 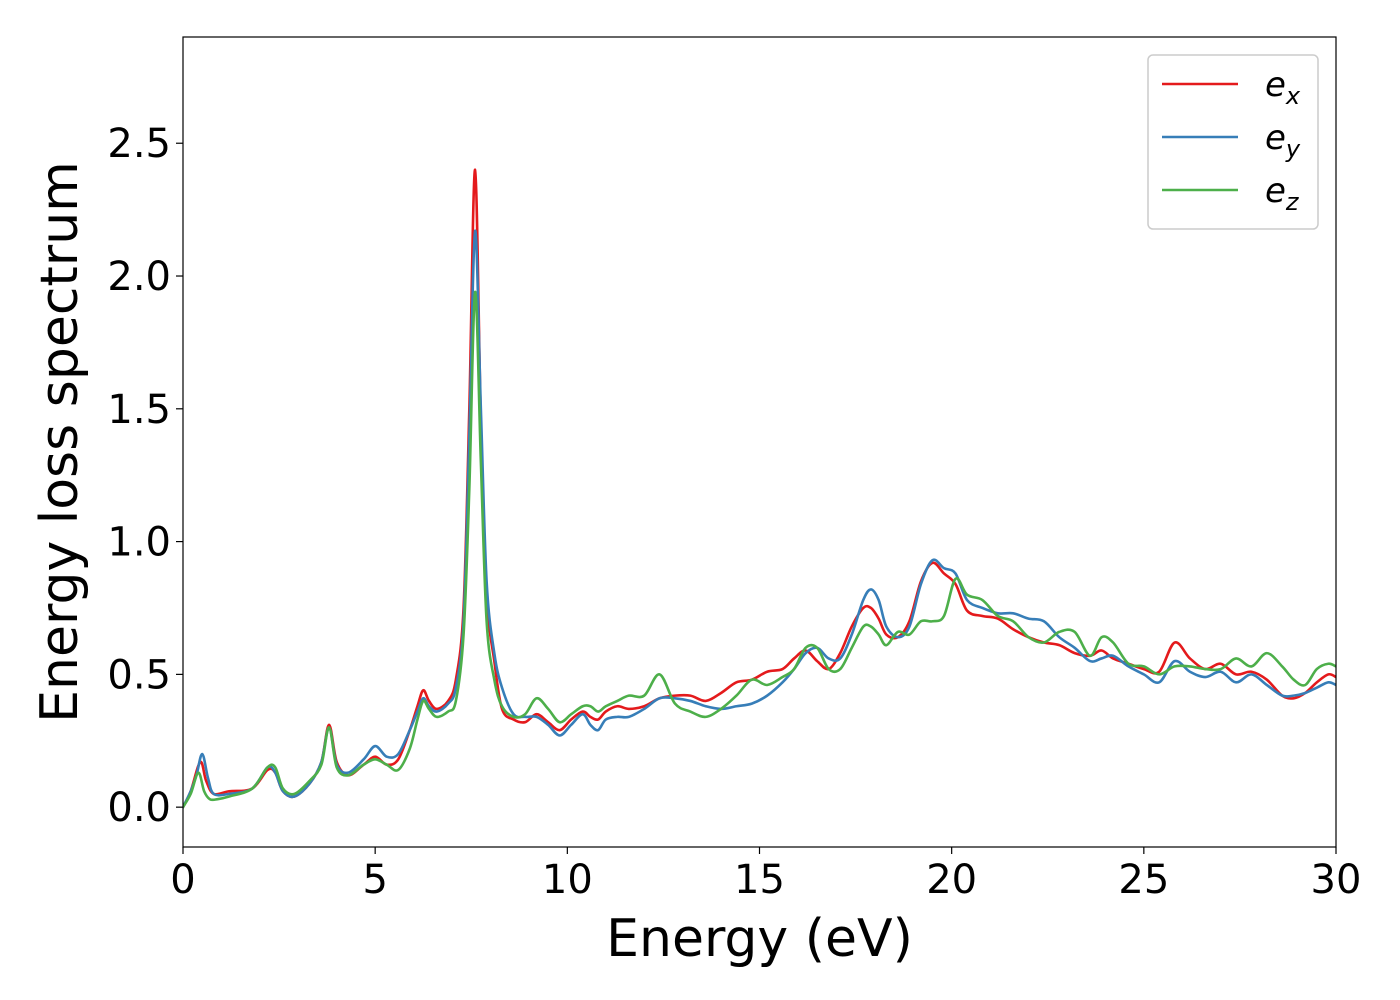 What do you see at coordinates (1336, 880) in the screenshot?
I see `x-tick-label: 30` at bounding box center [1336, 880].